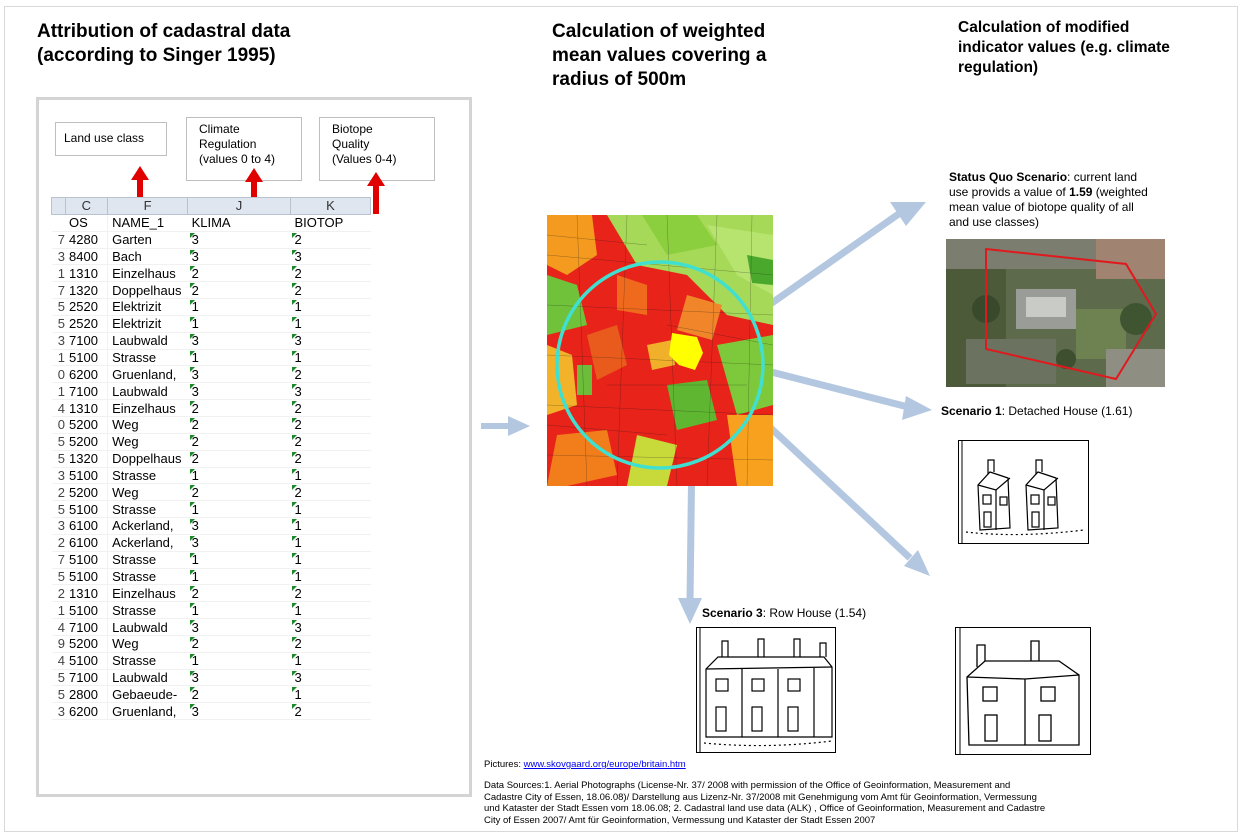 The width and height of the screenshot is (1244, 836). What do you see at coordinates (211, 492) in the screenshot?
I see `table-row: 2 5200 Weg 2 2` at bounding box center [211, 492].